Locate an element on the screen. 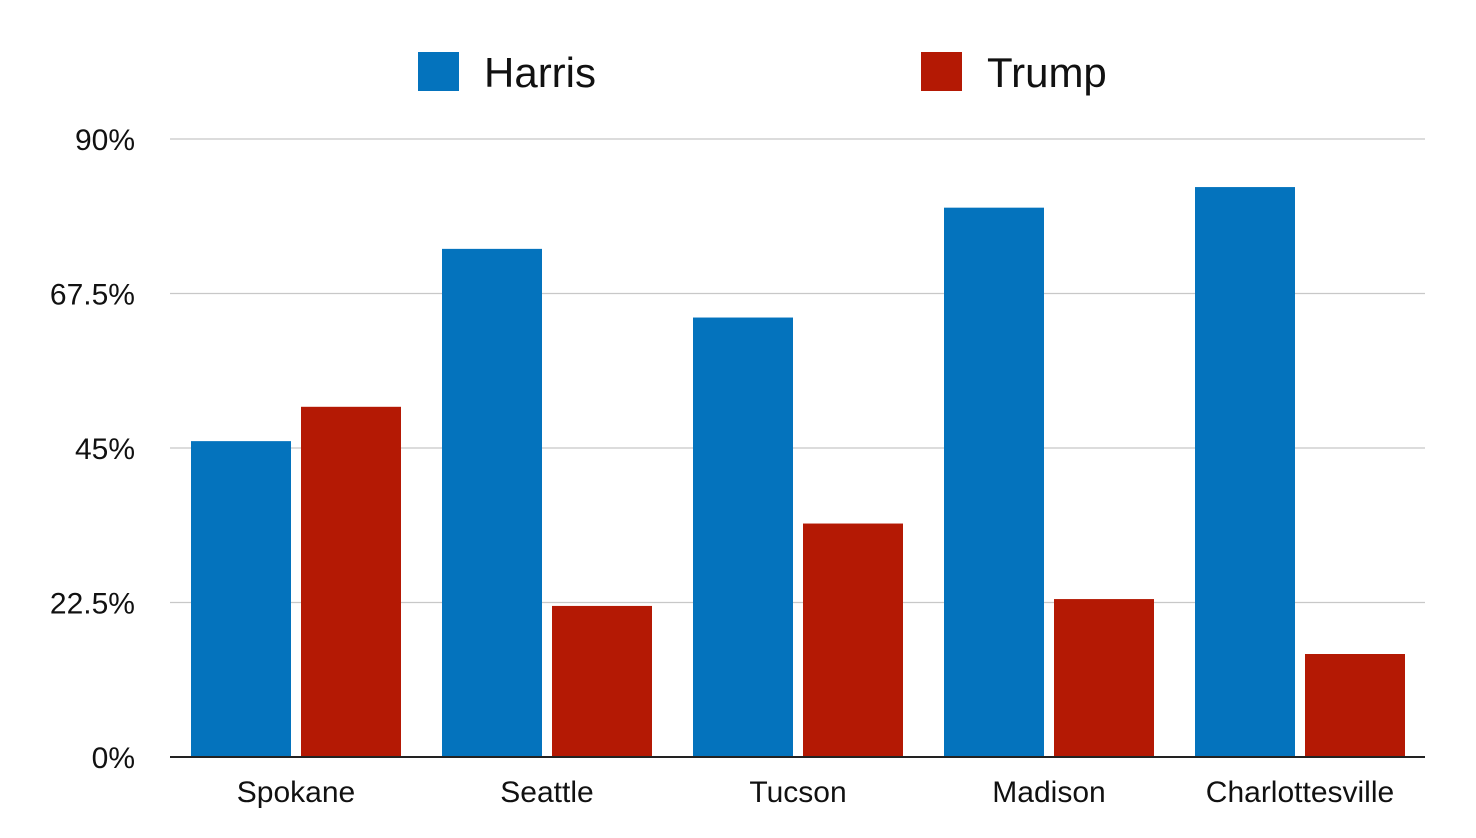 The height and width of the screenshot is (838, 1476). bar-harris-tucson is located at coordinates (743, 537).